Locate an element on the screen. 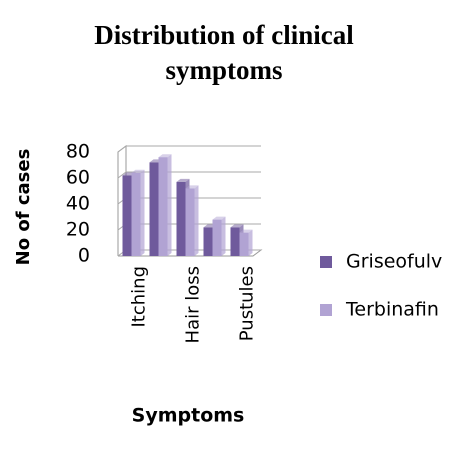  legend-label: Terbinafin is located at coordinates (392, 310).